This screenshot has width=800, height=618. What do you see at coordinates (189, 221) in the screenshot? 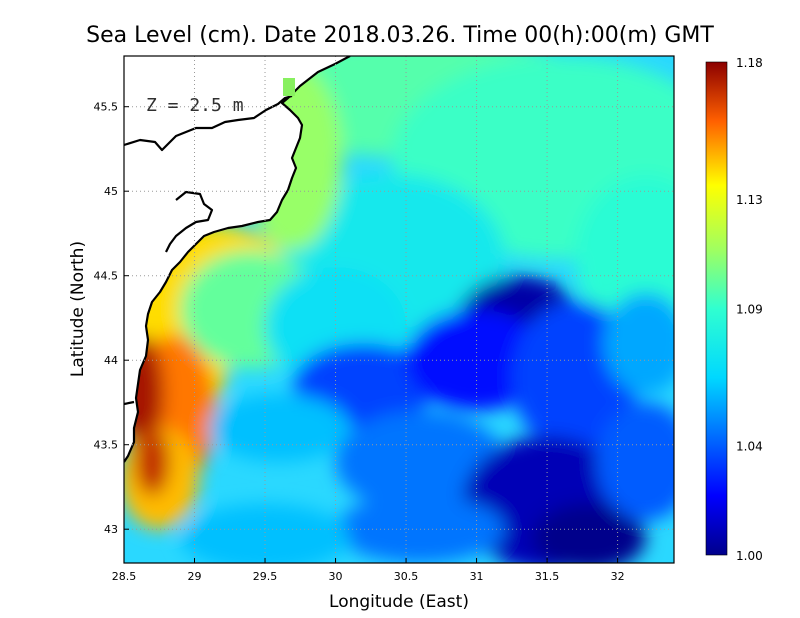
I see `coastline-estuary` at bounding box center [189, 221].